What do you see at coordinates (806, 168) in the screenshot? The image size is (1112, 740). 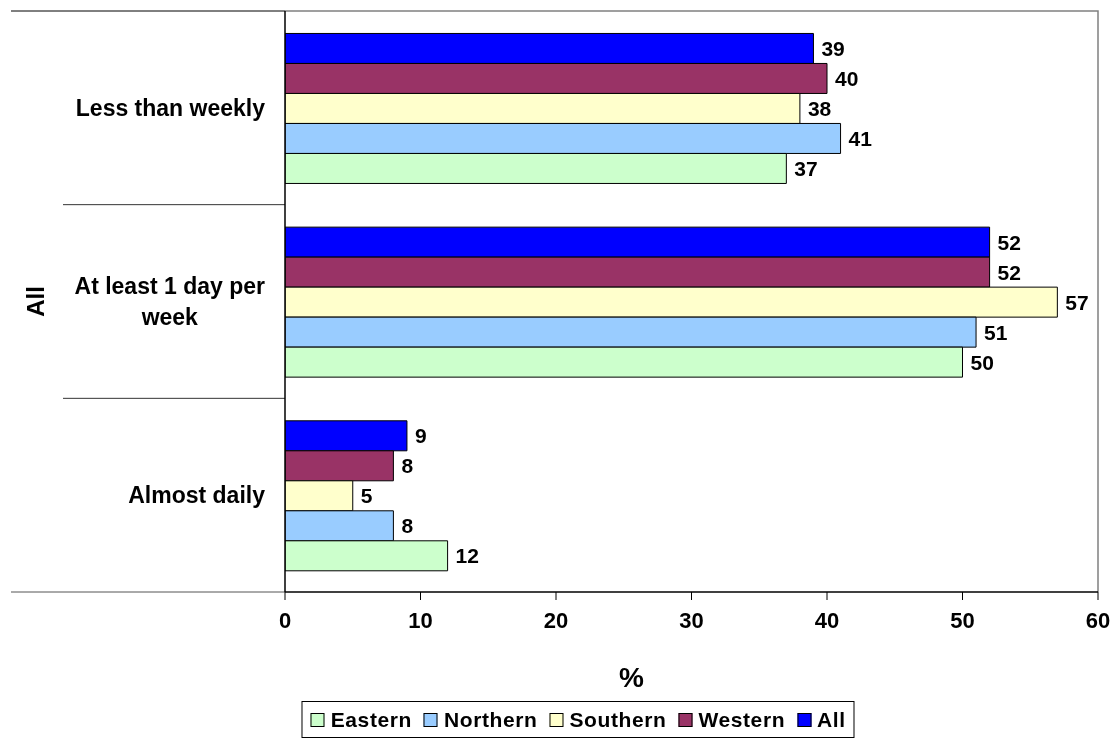 I see `data-label: 37` at bounding box center [806, 168].